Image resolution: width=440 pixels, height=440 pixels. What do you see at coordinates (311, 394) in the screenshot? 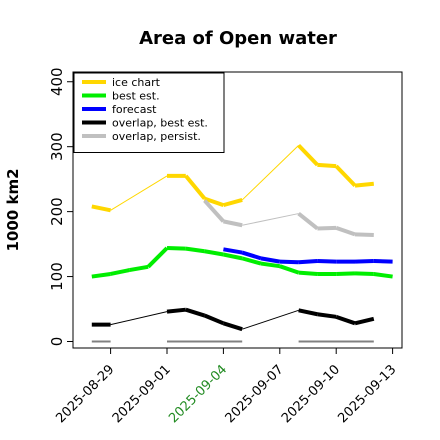
I see `x-tick-label-4: 2025-09-10` at bounding box center [311, 394].